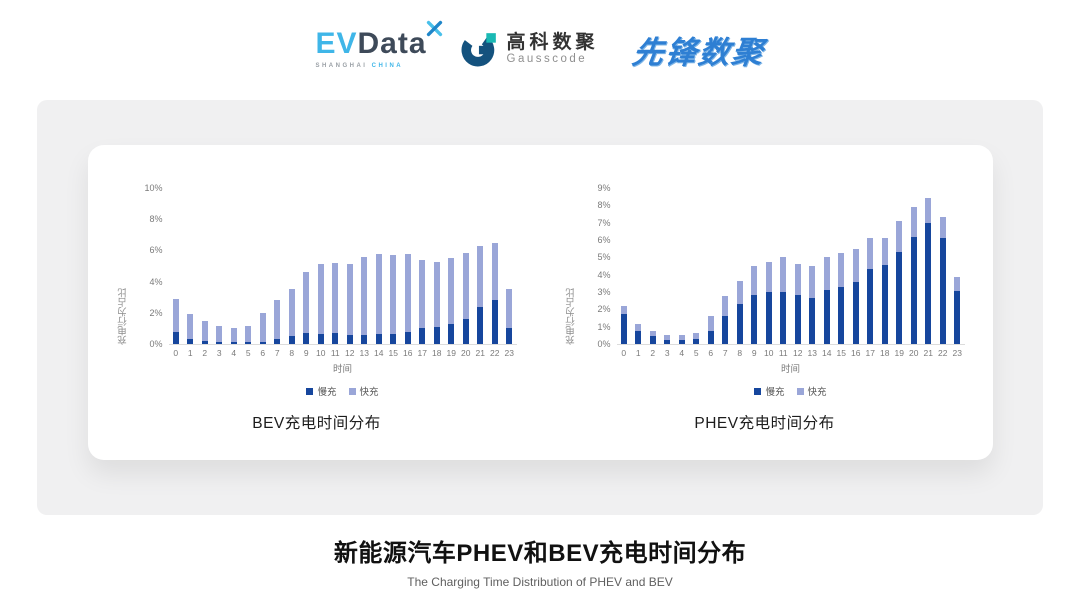 The image size is (1080, 608). What do you see at coordinates (316, 423) in the screenshot?
I see `chart-title: BEV充电时间分布` at bounding box center [316, 423].